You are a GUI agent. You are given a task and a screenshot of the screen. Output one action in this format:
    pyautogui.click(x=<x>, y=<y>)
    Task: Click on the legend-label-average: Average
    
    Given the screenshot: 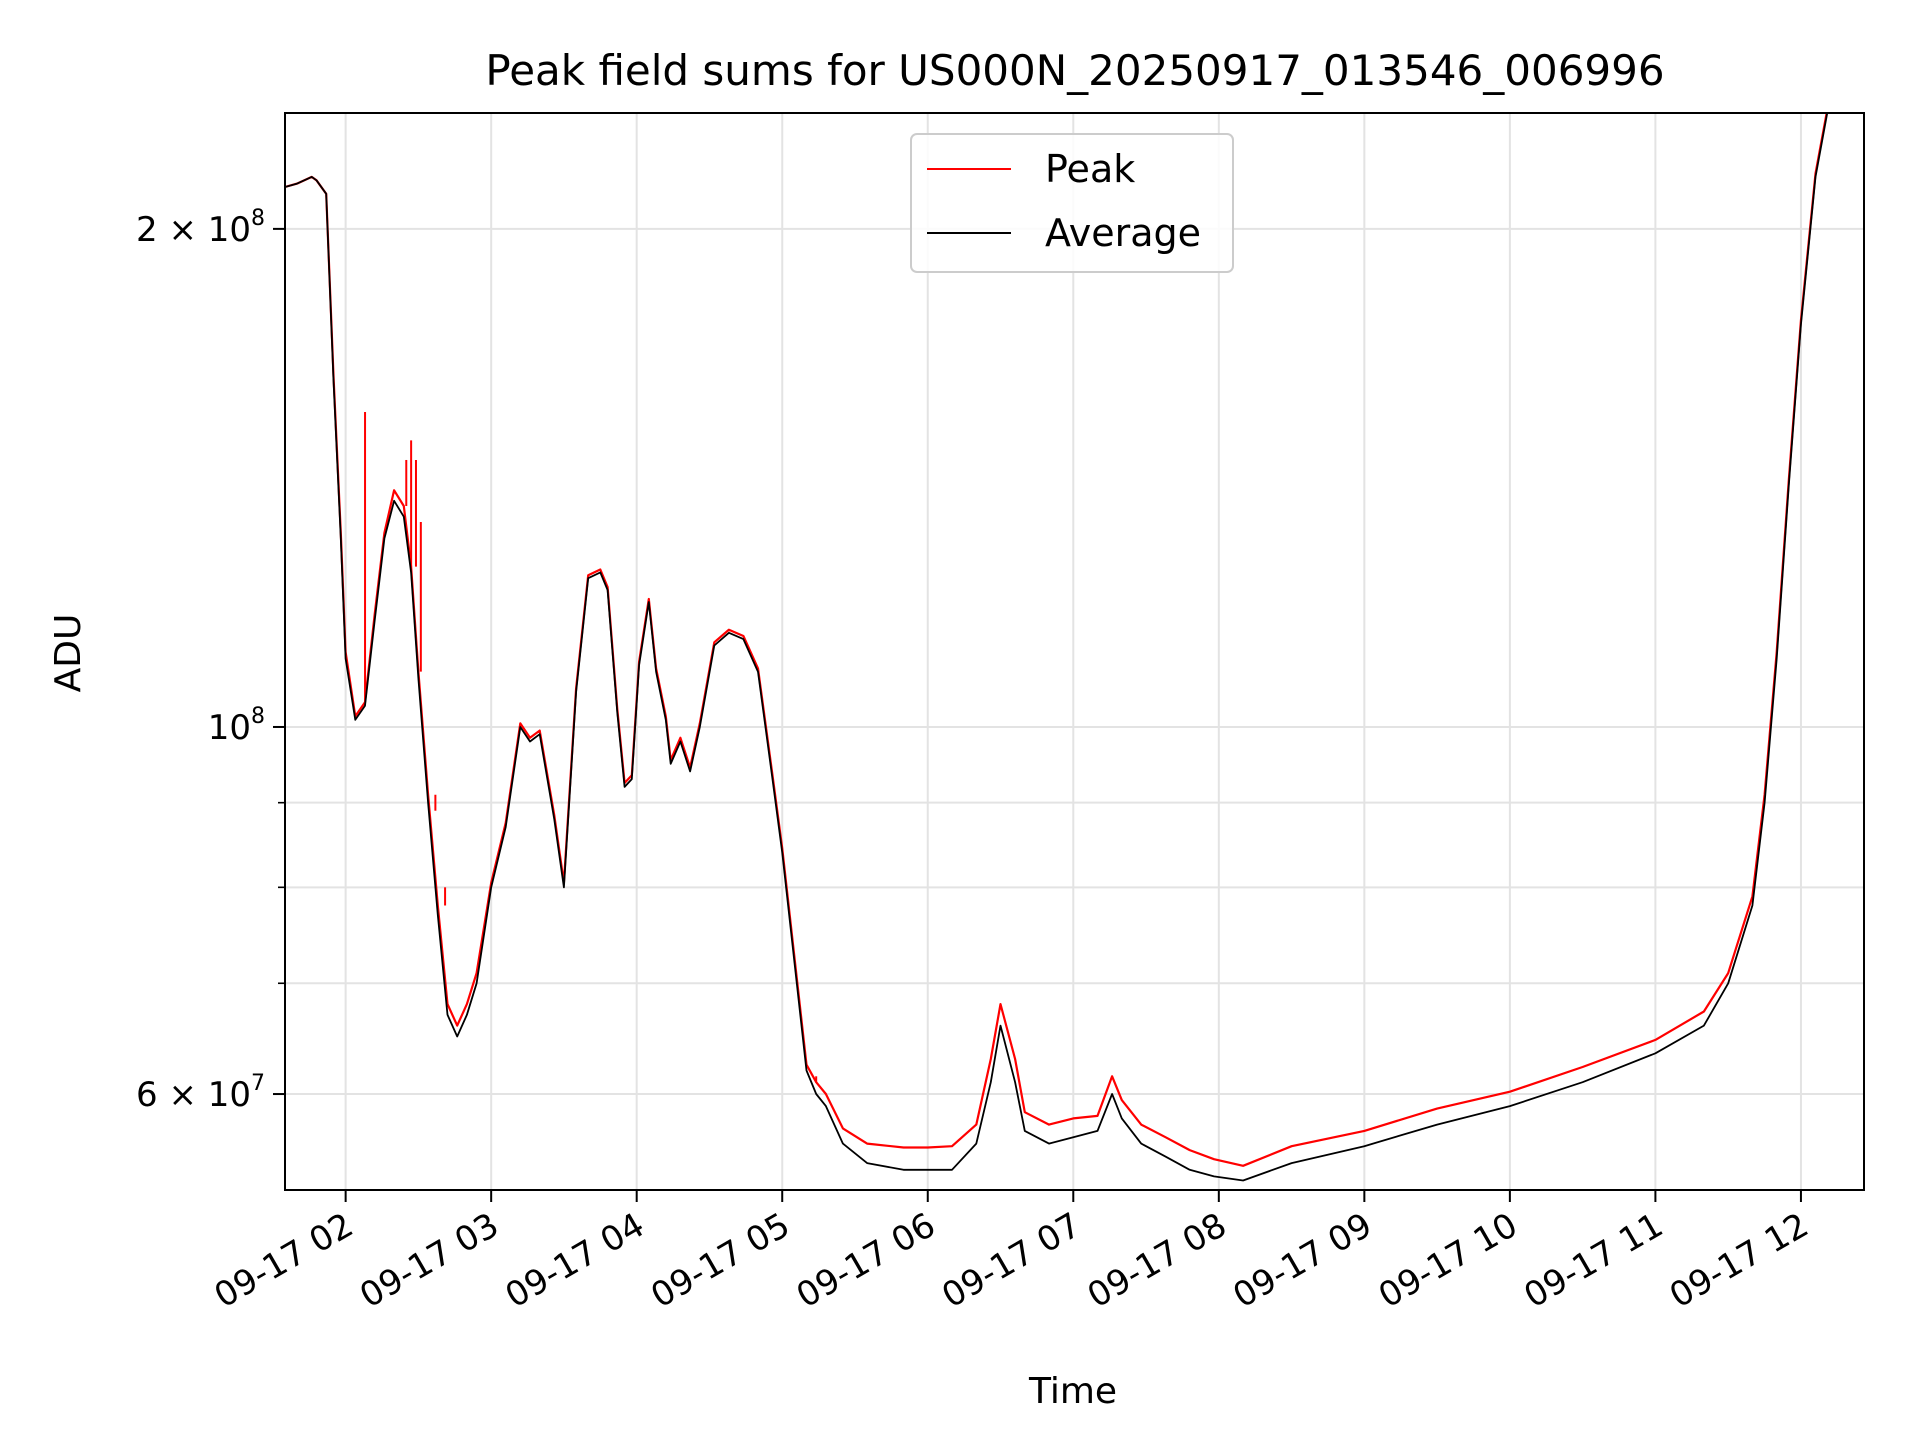 What is the action you would take?
    pyautogui.click(x=1123, y=233)
    